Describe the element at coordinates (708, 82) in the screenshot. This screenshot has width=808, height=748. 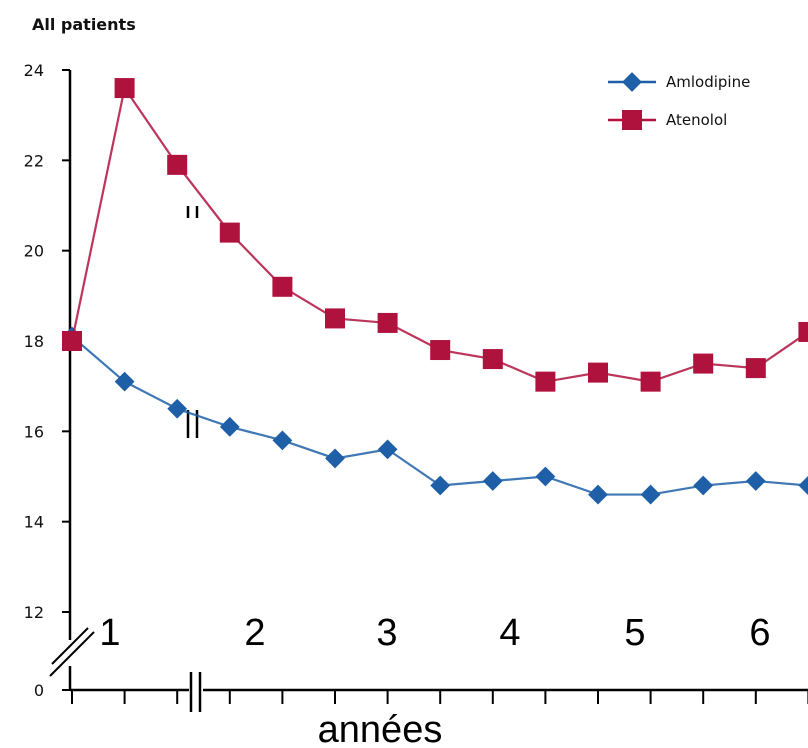
I see `legend-label: Amlodipine` at that location.